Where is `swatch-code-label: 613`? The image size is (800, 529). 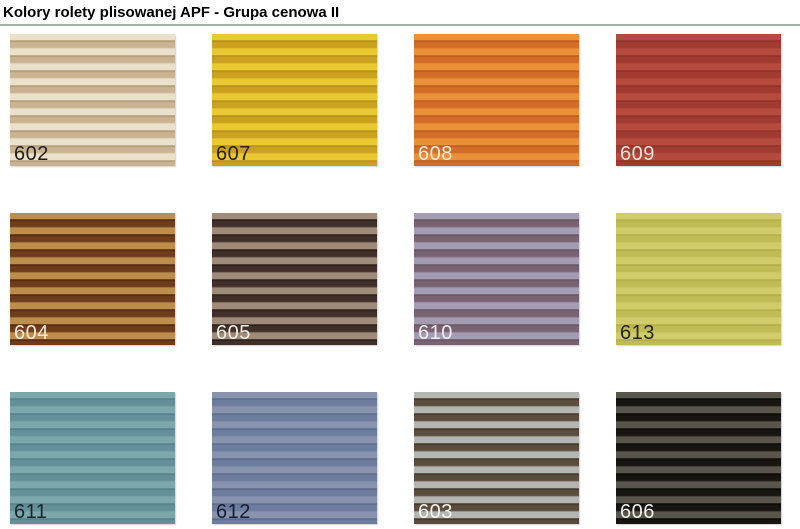 swatch-code-label: 613 is located at coordinates (637, 333).